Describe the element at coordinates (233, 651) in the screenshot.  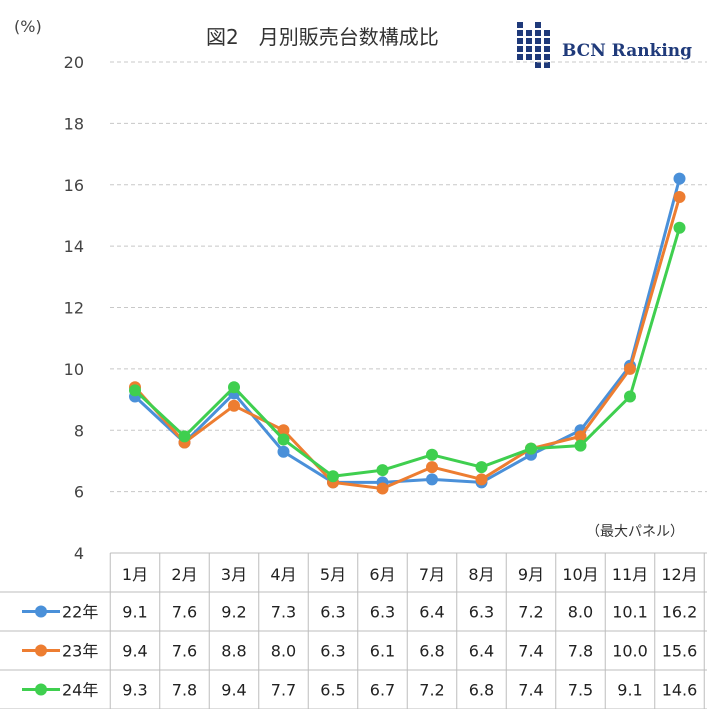
I see `table-cell: 8.8` at that location.